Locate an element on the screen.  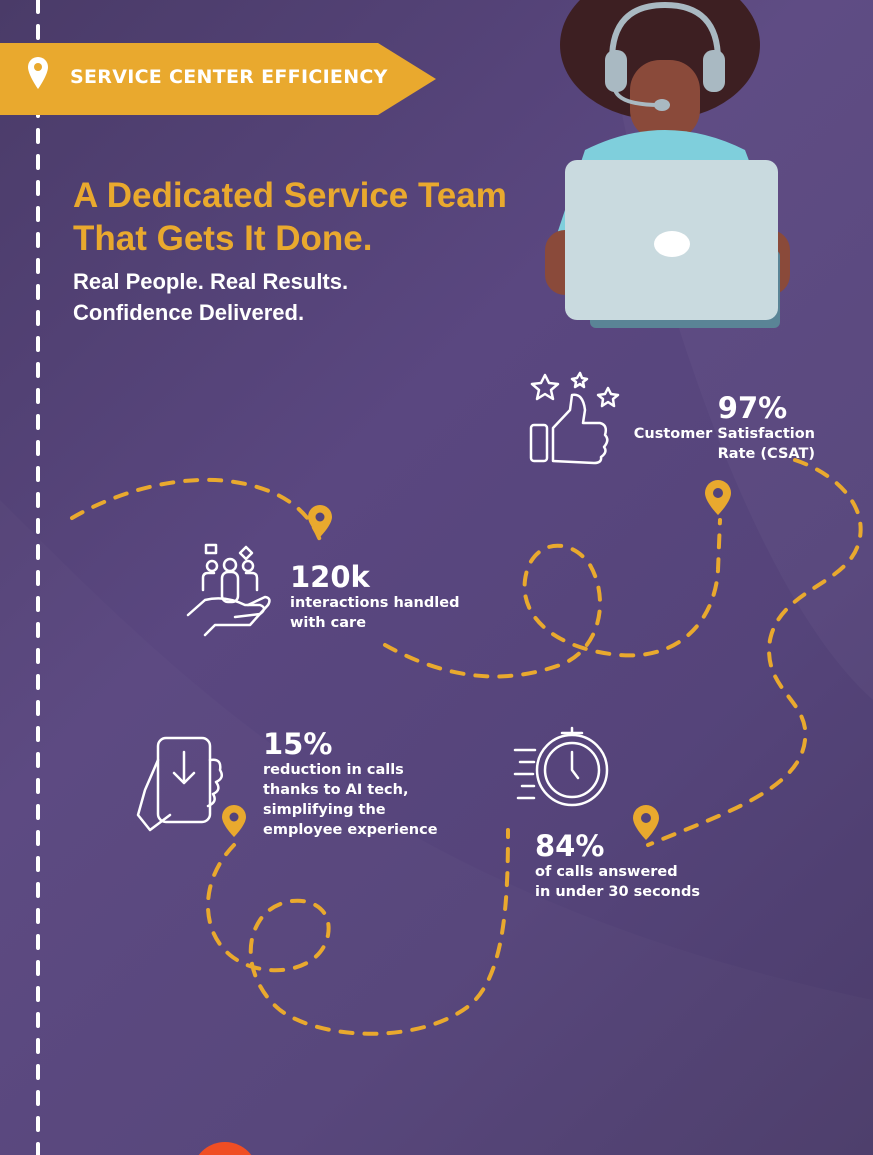
stat-desc-line: Rate (CSAT) is located at coordinates (766, 454).